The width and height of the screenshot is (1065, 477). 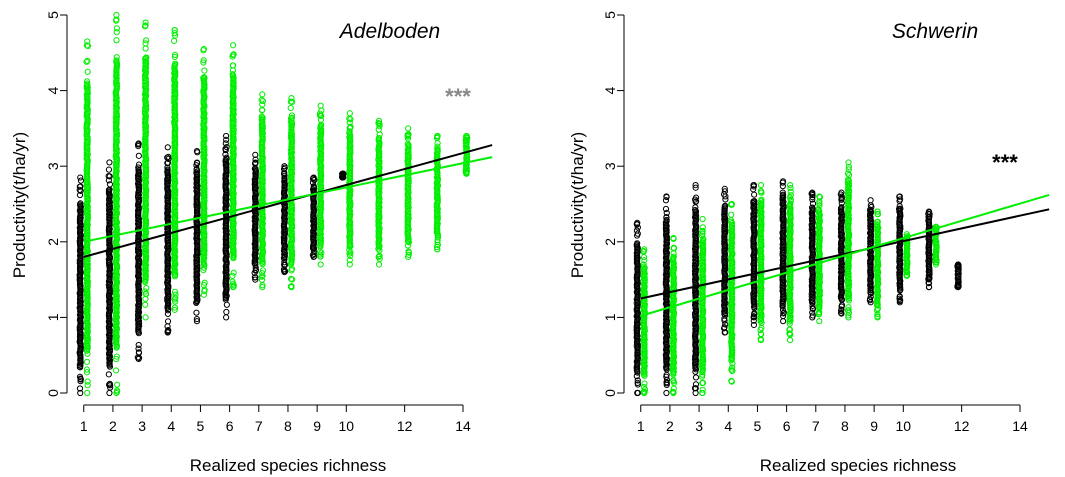 What do you see at coordinates (787, 426) in the screenshot?
I see `schwerin-x-tick-label: 6` at bounding box center [787, 426].